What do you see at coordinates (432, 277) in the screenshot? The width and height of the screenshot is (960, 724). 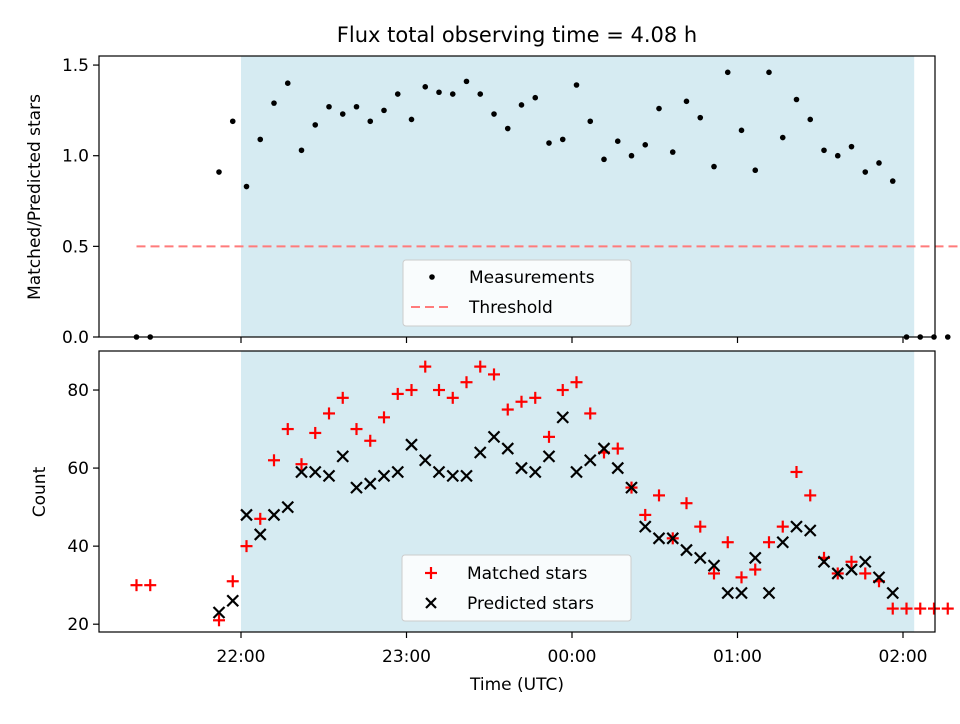 I see `legend-marker-measurements` at bounding box center [432, 277].